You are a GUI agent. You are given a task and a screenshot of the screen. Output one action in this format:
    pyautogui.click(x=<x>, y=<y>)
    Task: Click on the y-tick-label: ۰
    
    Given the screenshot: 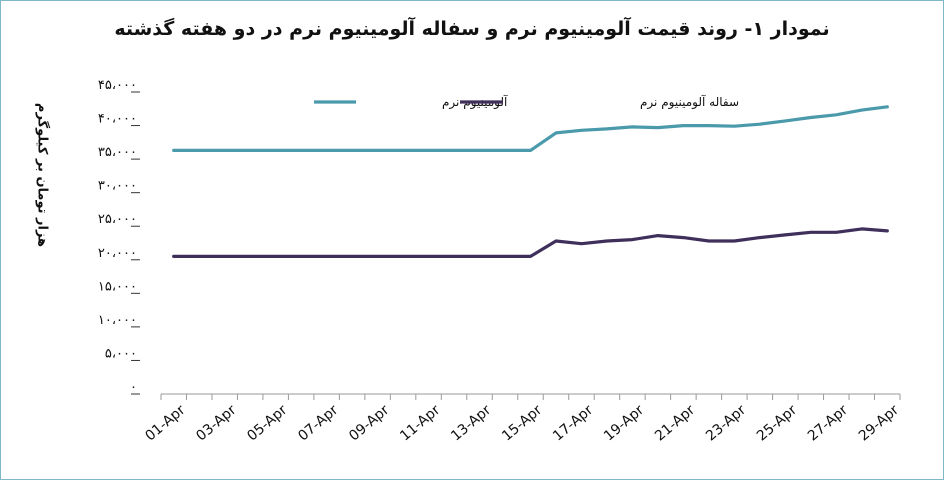 What is the action you would take?
    pyautogui.click(x=133, y=387)
    